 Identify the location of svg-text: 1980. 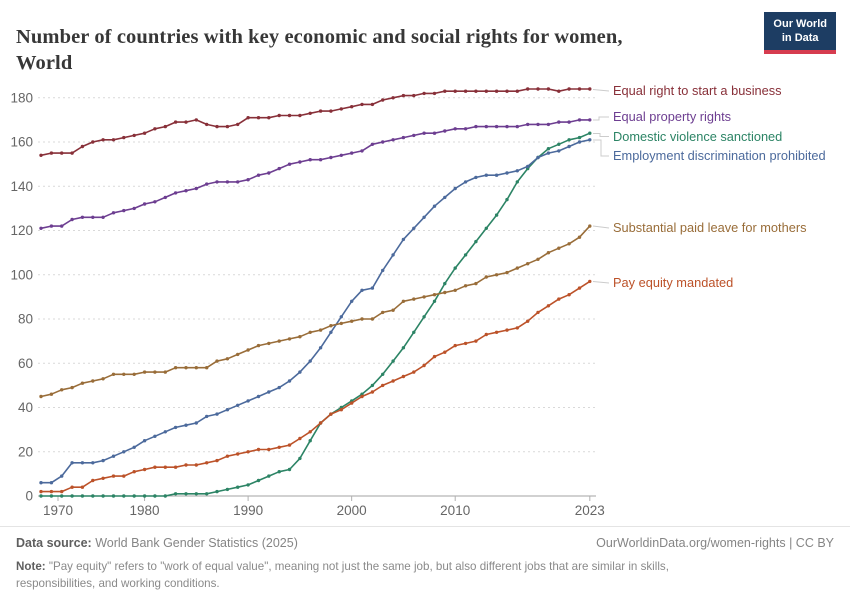
(145, 510).